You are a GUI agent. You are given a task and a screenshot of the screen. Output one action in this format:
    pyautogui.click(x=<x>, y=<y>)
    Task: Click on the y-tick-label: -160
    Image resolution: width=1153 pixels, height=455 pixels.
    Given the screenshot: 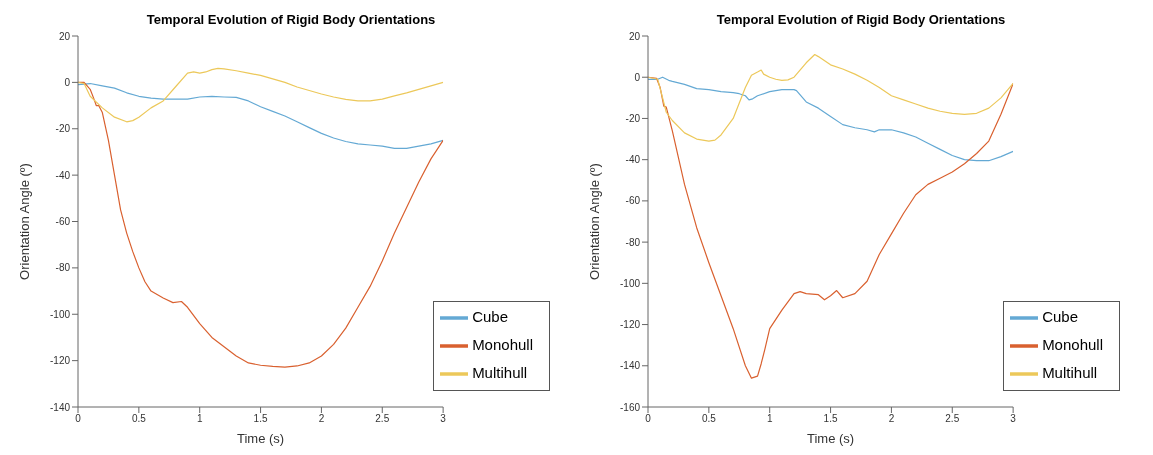 What is the action you would take?
    pyautogui.click(x=630, y=407)
    